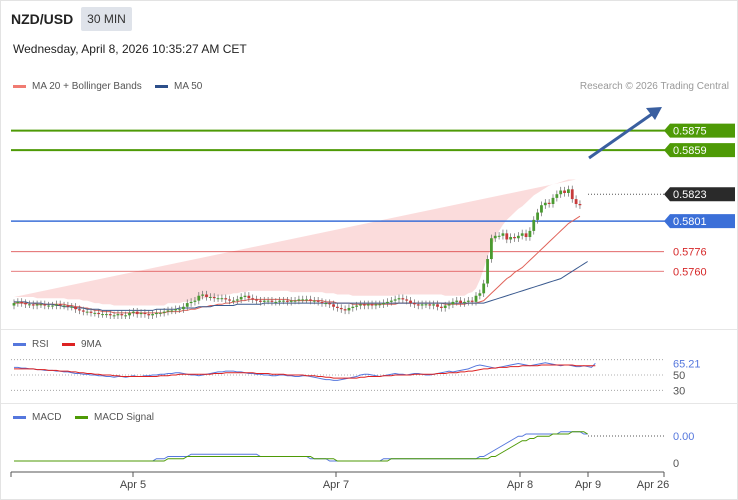 The image size is (738, 500). Describe the element at coordinates (699, 194) in the screenshot. I see `level-tag-last` at that location.